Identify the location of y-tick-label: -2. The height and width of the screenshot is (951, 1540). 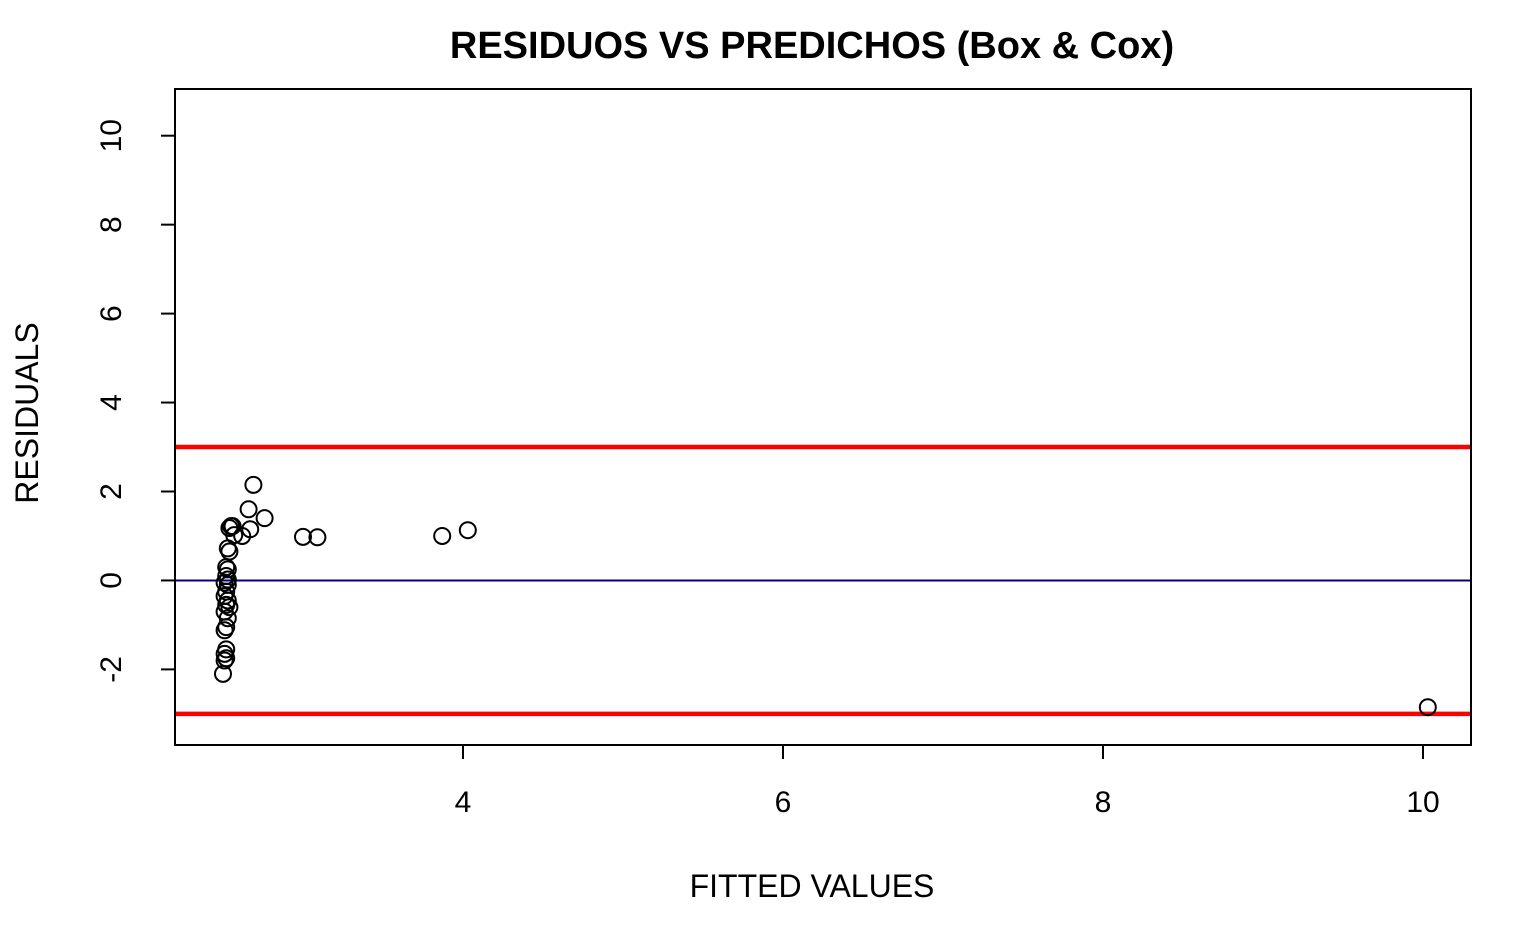
(111, 669).